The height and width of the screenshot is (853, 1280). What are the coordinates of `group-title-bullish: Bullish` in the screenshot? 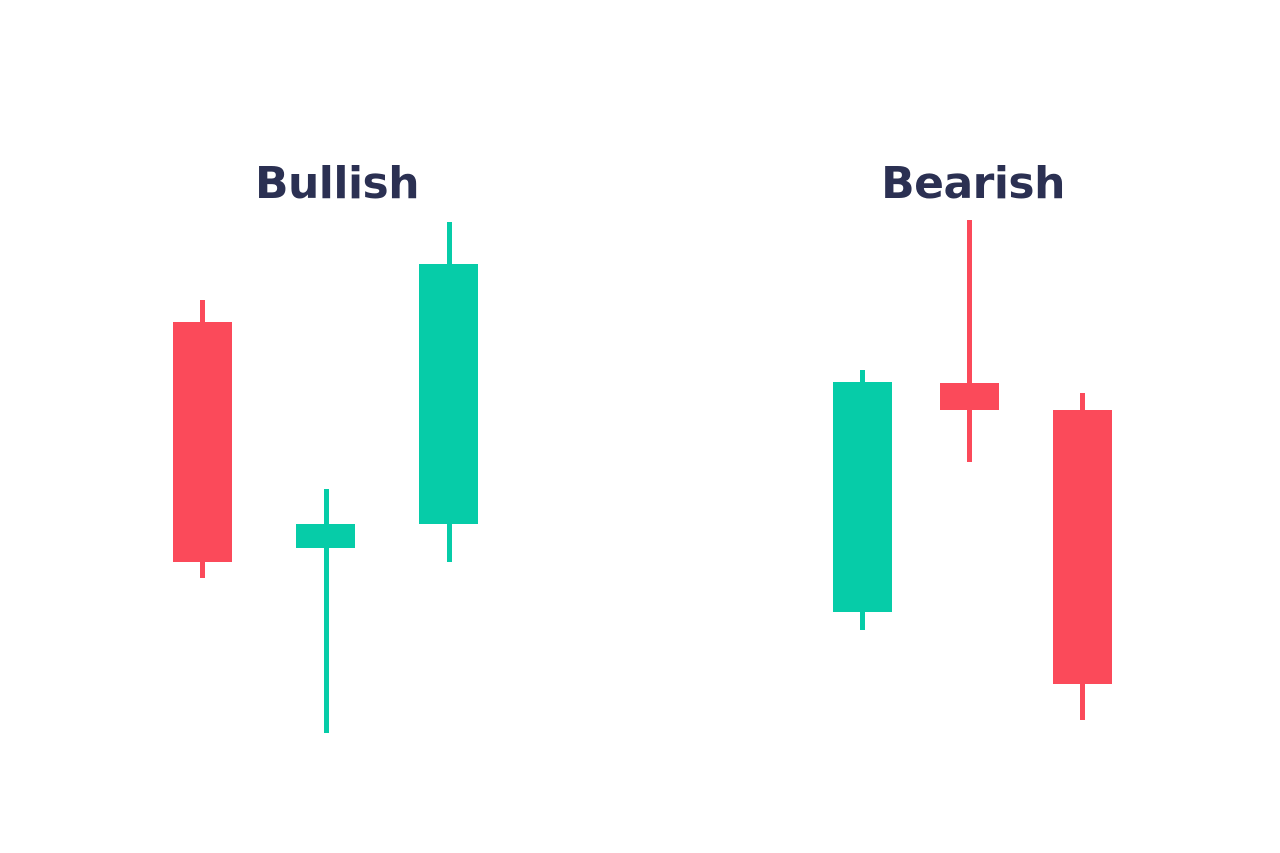 It's located at (337, 183).